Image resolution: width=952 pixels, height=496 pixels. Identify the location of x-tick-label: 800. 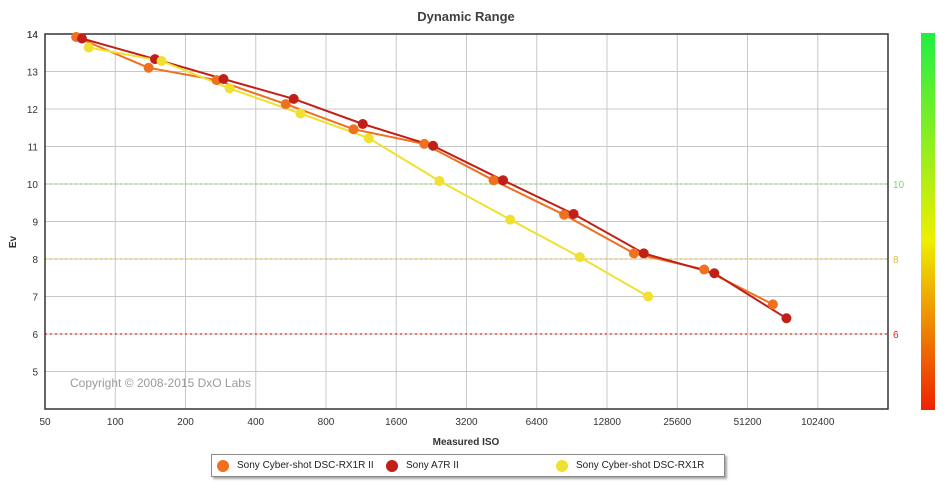
(326, 422).